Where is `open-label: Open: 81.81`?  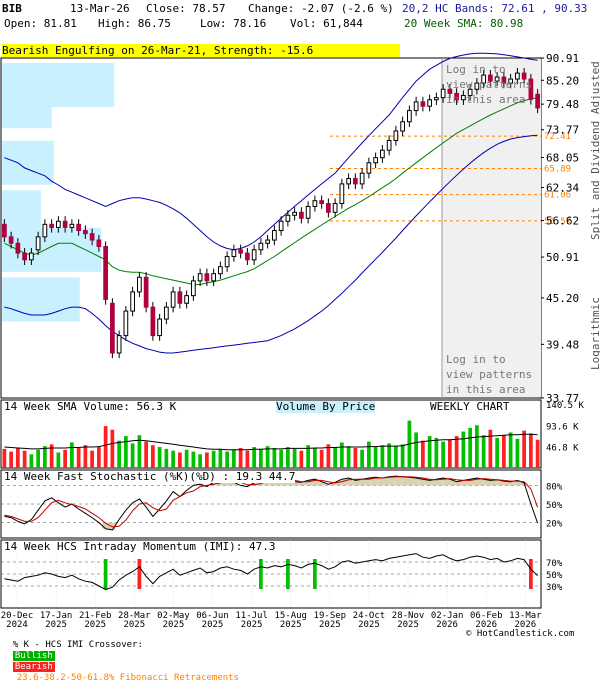 open-label: Open: 81.81 is located at coordinates (40, 23).